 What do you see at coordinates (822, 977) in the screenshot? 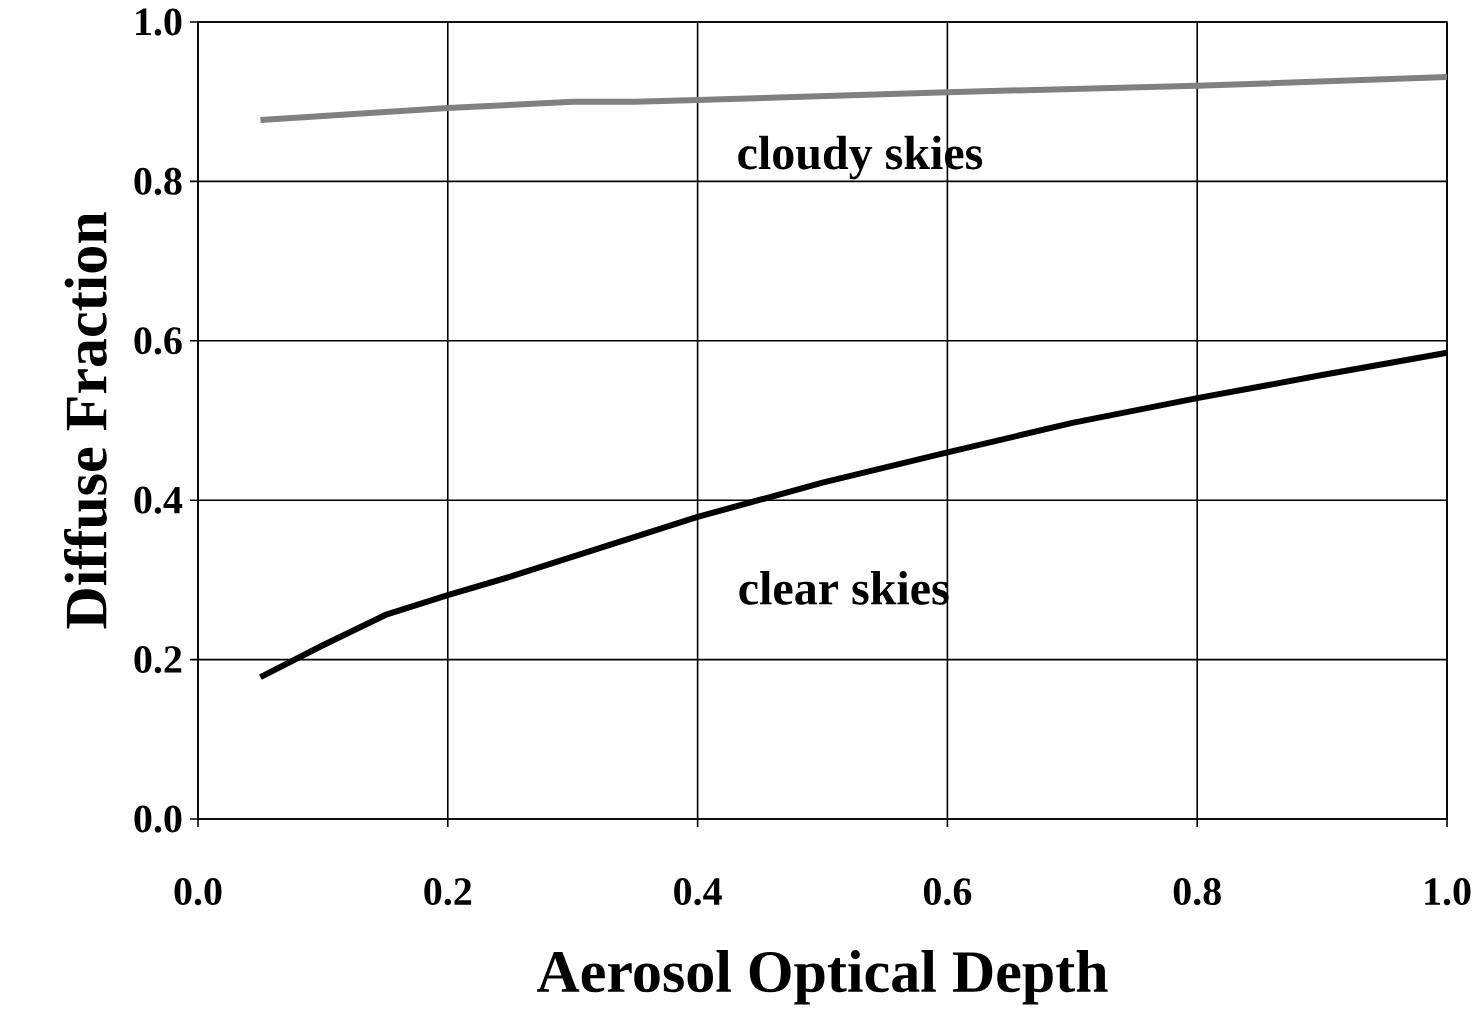
I see `x-axis-title: Aerosol Optical Depth` at bounding box center [822, 977].